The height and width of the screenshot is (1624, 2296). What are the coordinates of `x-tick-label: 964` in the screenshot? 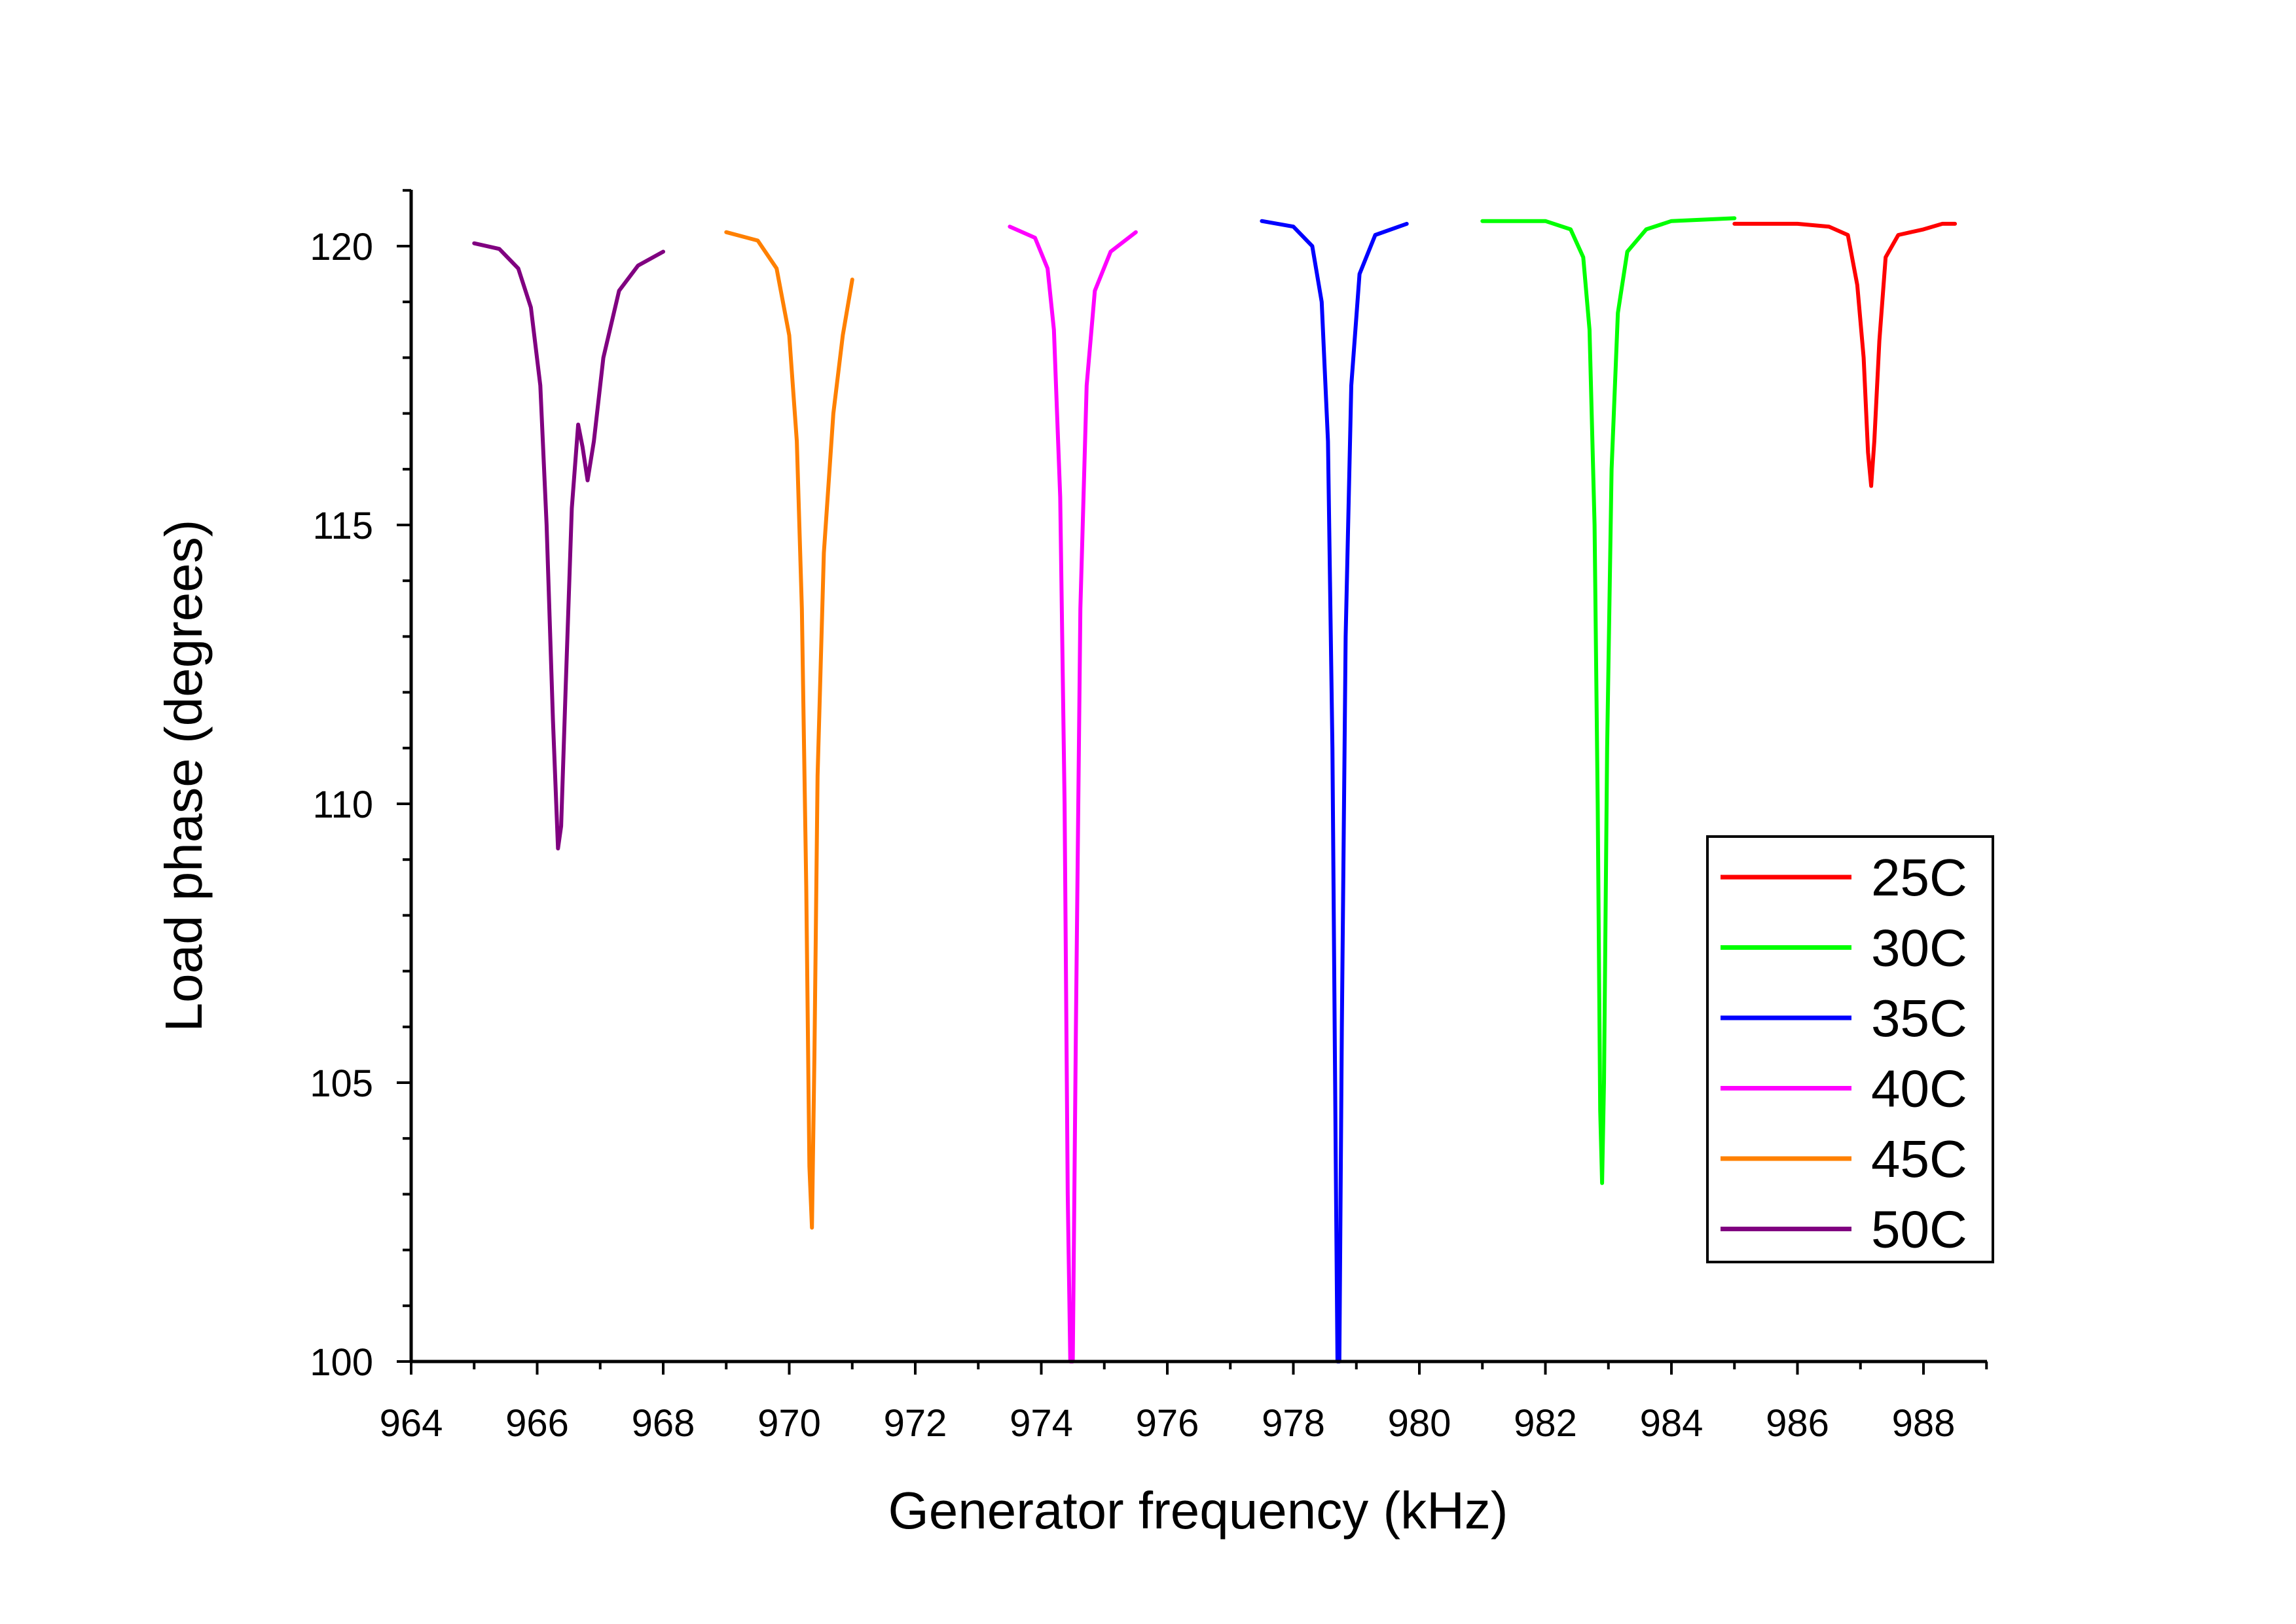 It's located at (411, 1423).